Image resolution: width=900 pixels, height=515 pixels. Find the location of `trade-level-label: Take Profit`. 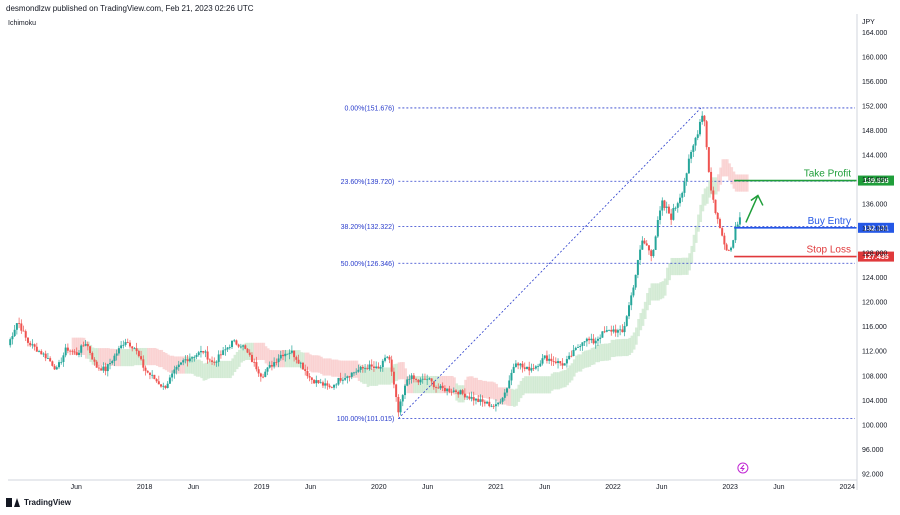

trade-level-label: Take Profit is located at coordinates (827, 174).